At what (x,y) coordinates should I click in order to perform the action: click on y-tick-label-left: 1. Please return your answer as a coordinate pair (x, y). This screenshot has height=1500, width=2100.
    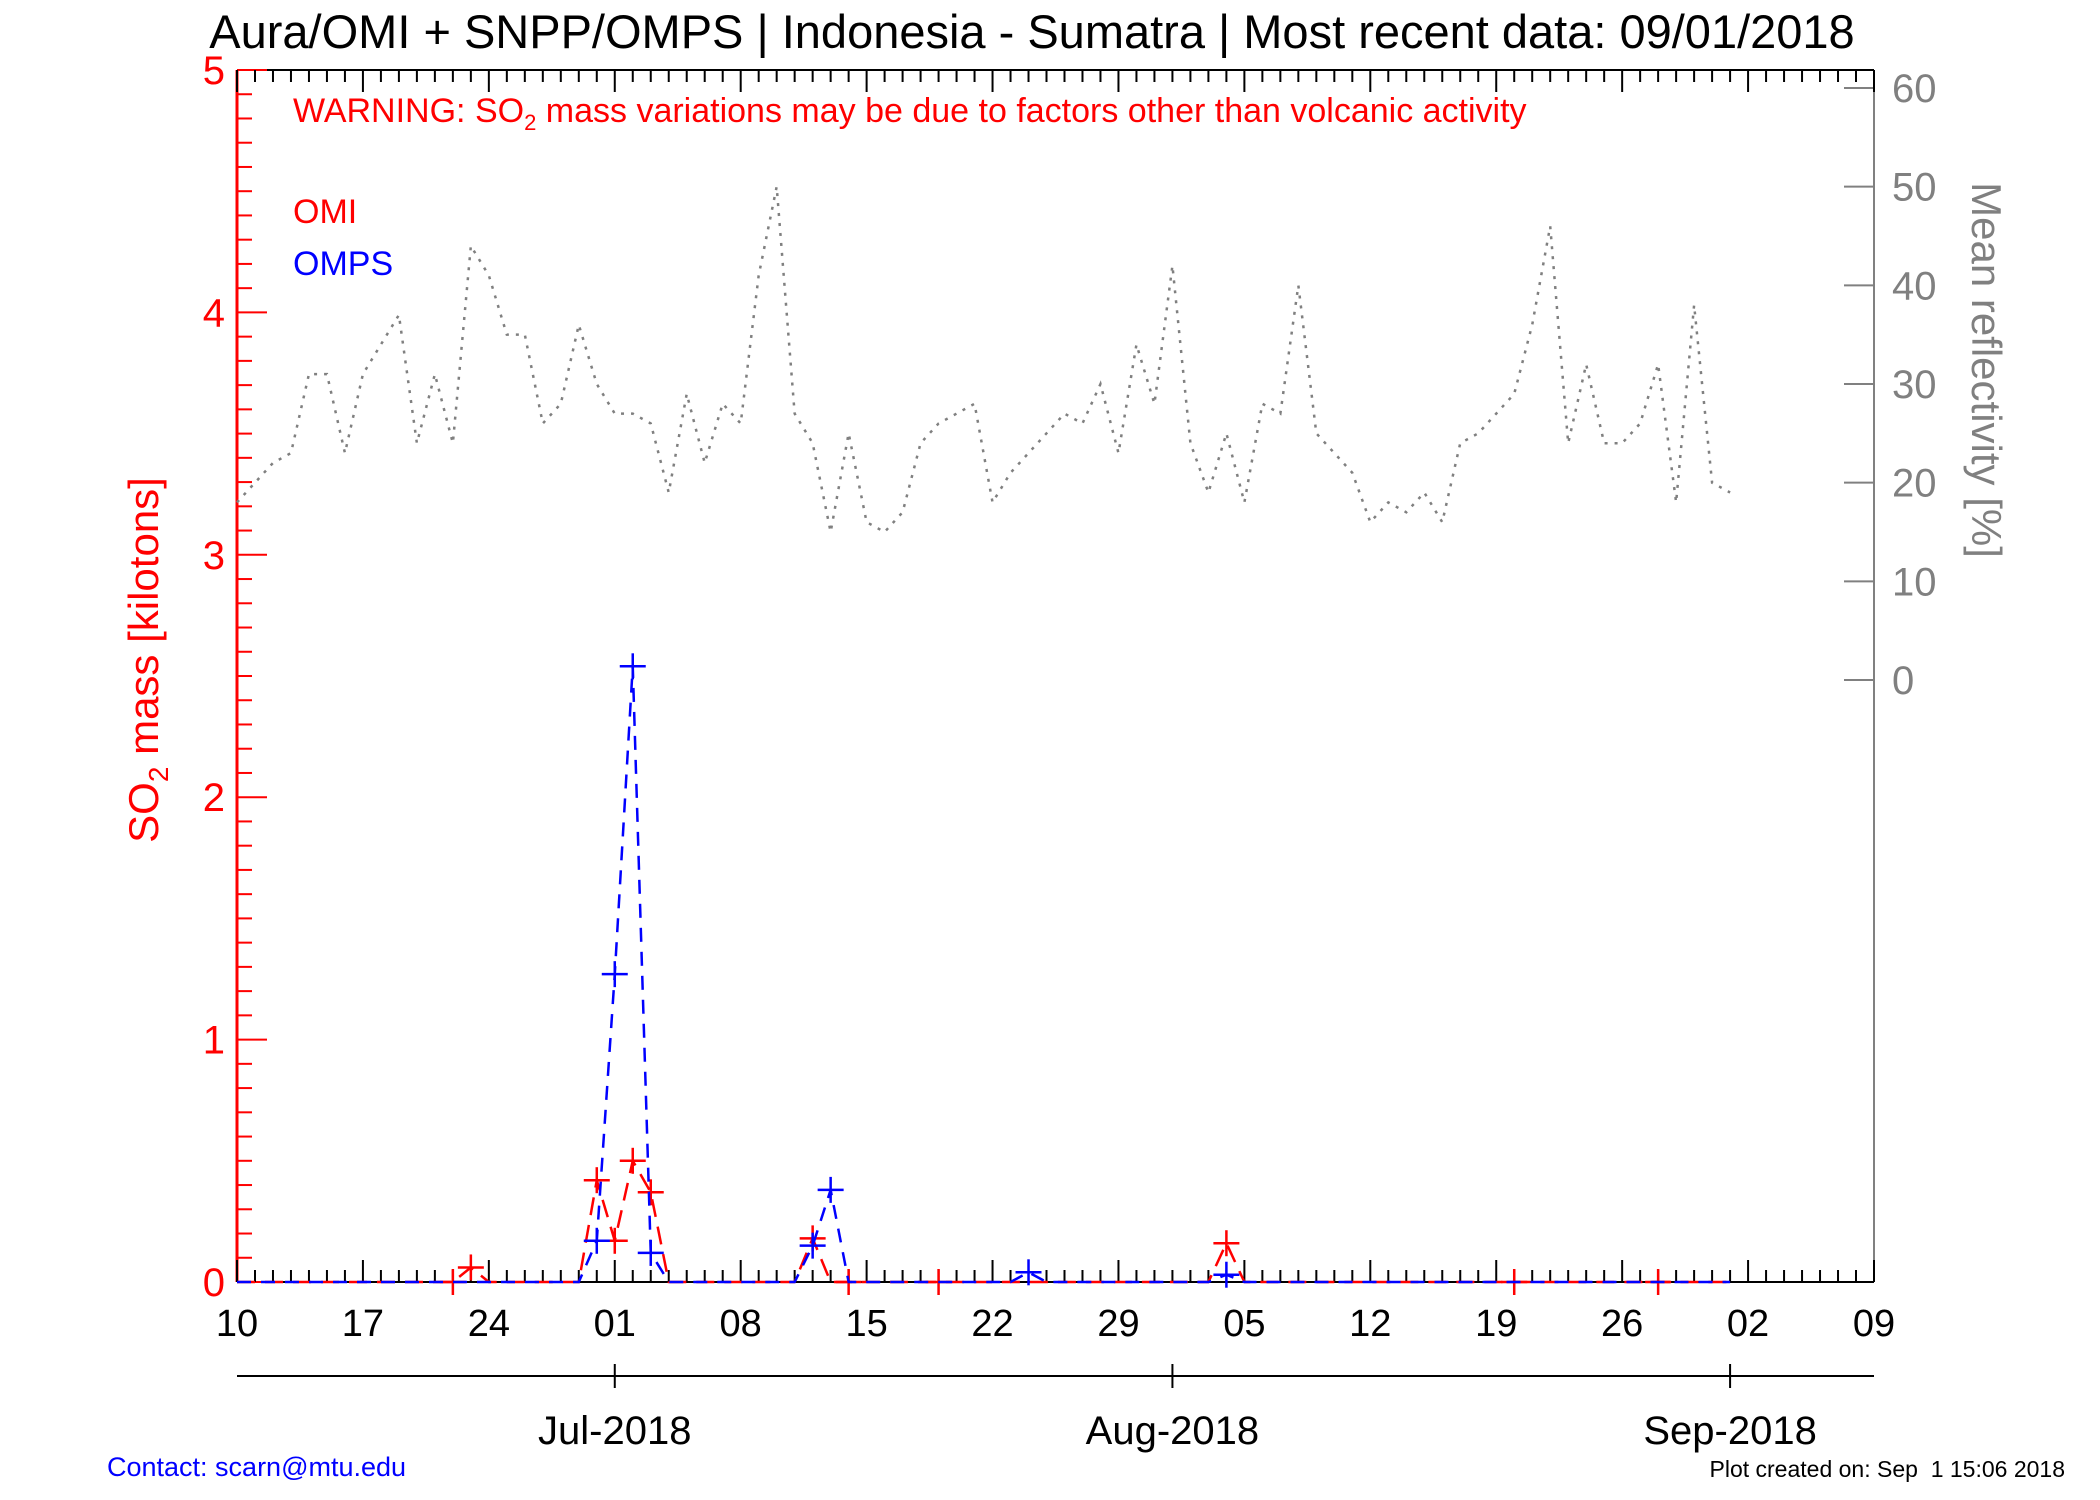
    Looking at the image, I should click on (214, 1041).